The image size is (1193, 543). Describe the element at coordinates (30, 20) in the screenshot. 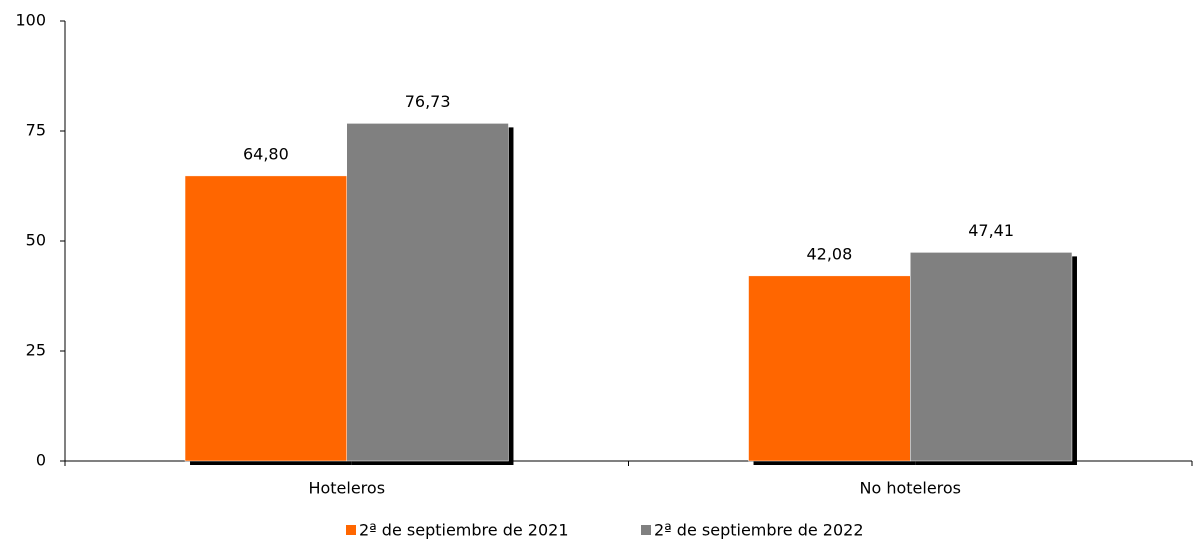

I see `y-tick-label: 100` at that location.